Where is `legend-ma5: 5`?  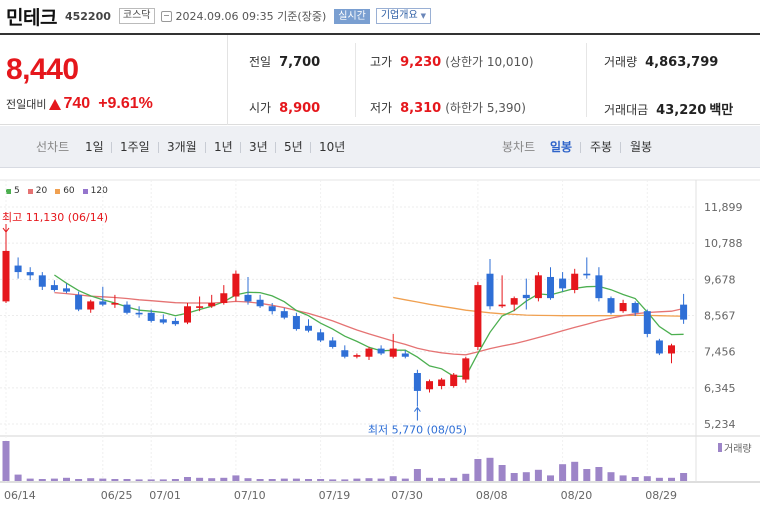
legend-ma5: 5 is located at coordinates (13, 191).